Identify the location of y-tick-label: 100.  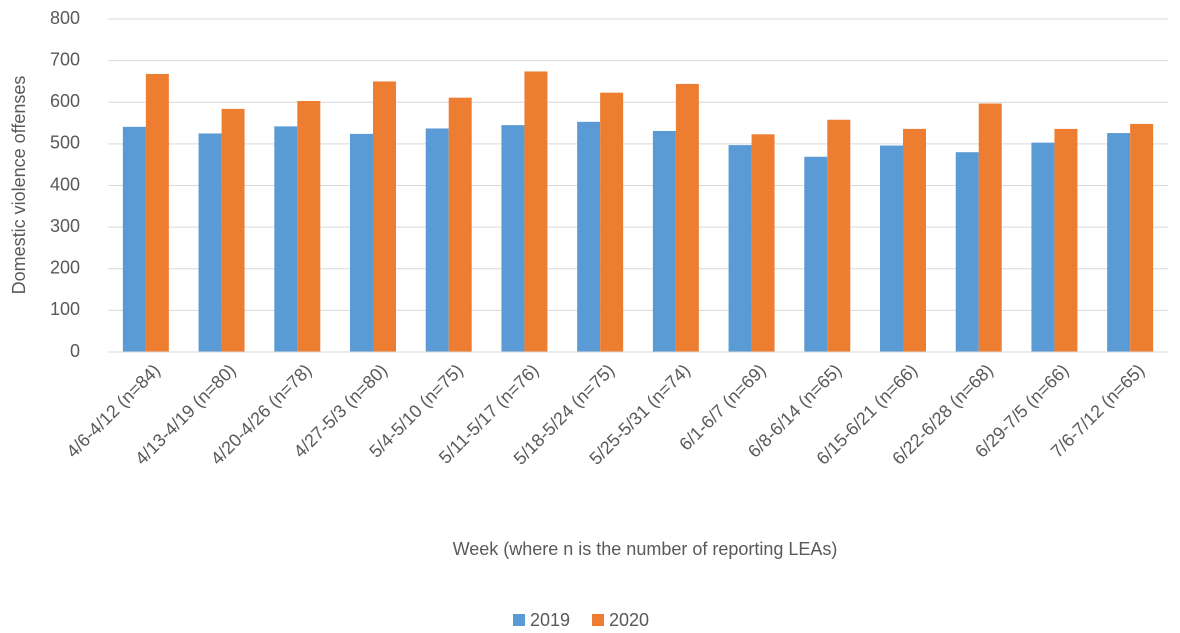
(65, 309).